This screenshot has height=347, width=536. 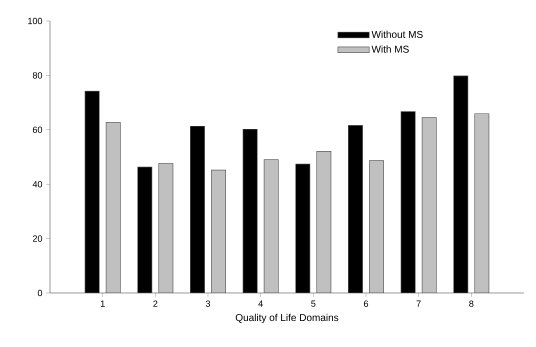 What do you see at coordinates (102, 303) in the screenshot?
I see `x-tick-label: 1` at bounding box center [102, 303].